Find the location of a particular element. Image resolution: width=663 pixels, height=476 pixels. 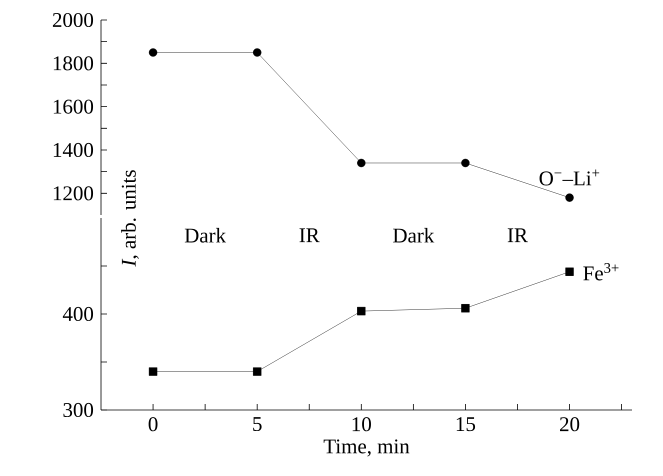

y-axis-title: I, arb. units is located at coordinates (130, 218).